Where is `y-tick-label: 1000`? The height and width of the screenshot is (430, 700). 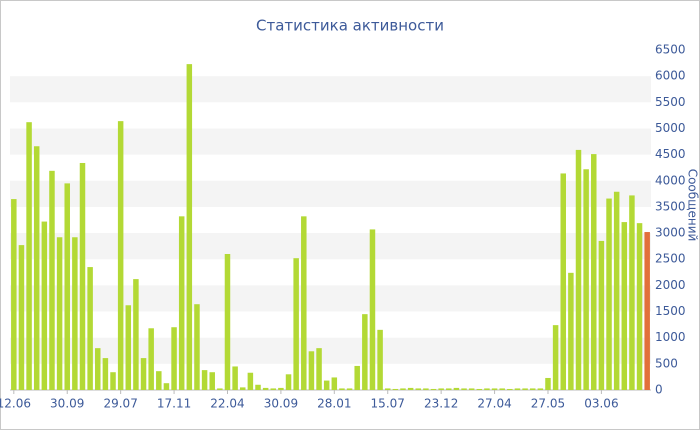
y-tick-label: 1000 is located at coordinates (670, 337).